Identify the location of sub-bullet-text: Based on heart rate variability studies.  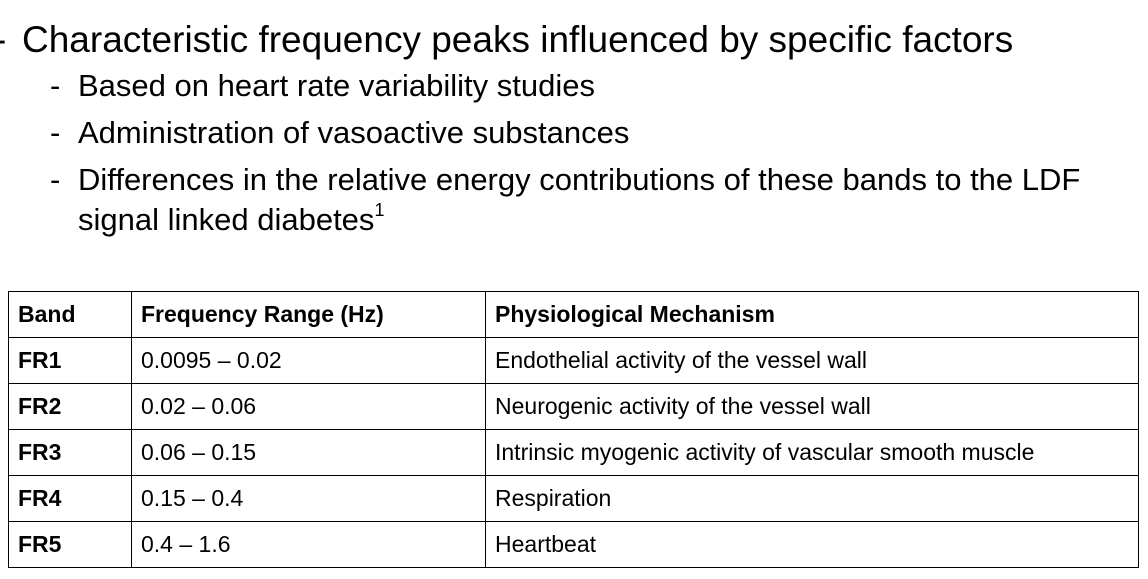
(336, 85).